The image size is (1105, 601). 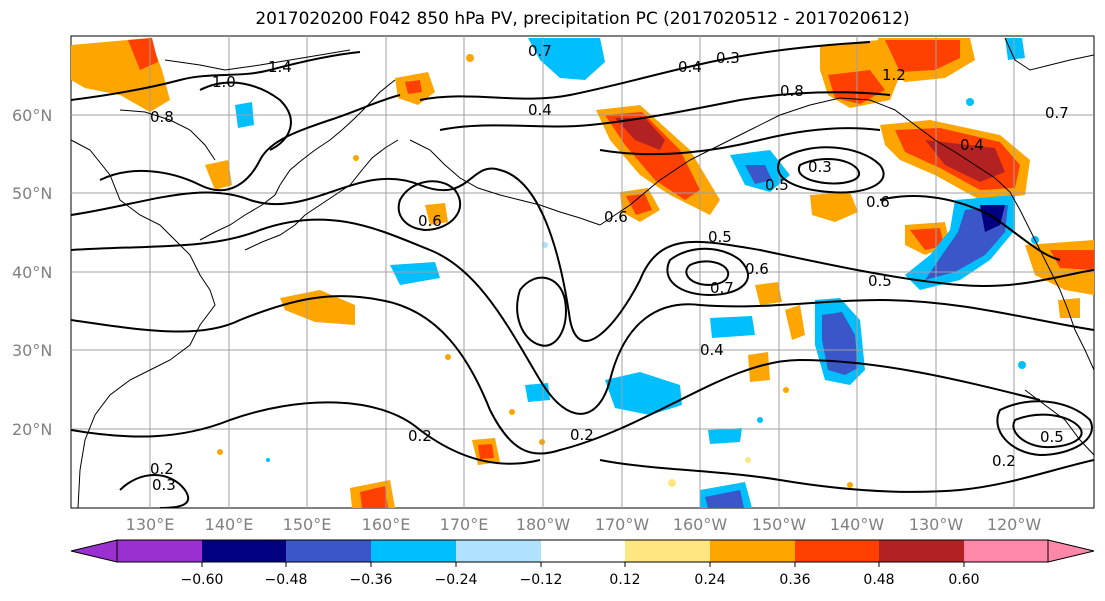 I want to click on colorbar-tick-label: 0.36, so click(x=794, y=580).